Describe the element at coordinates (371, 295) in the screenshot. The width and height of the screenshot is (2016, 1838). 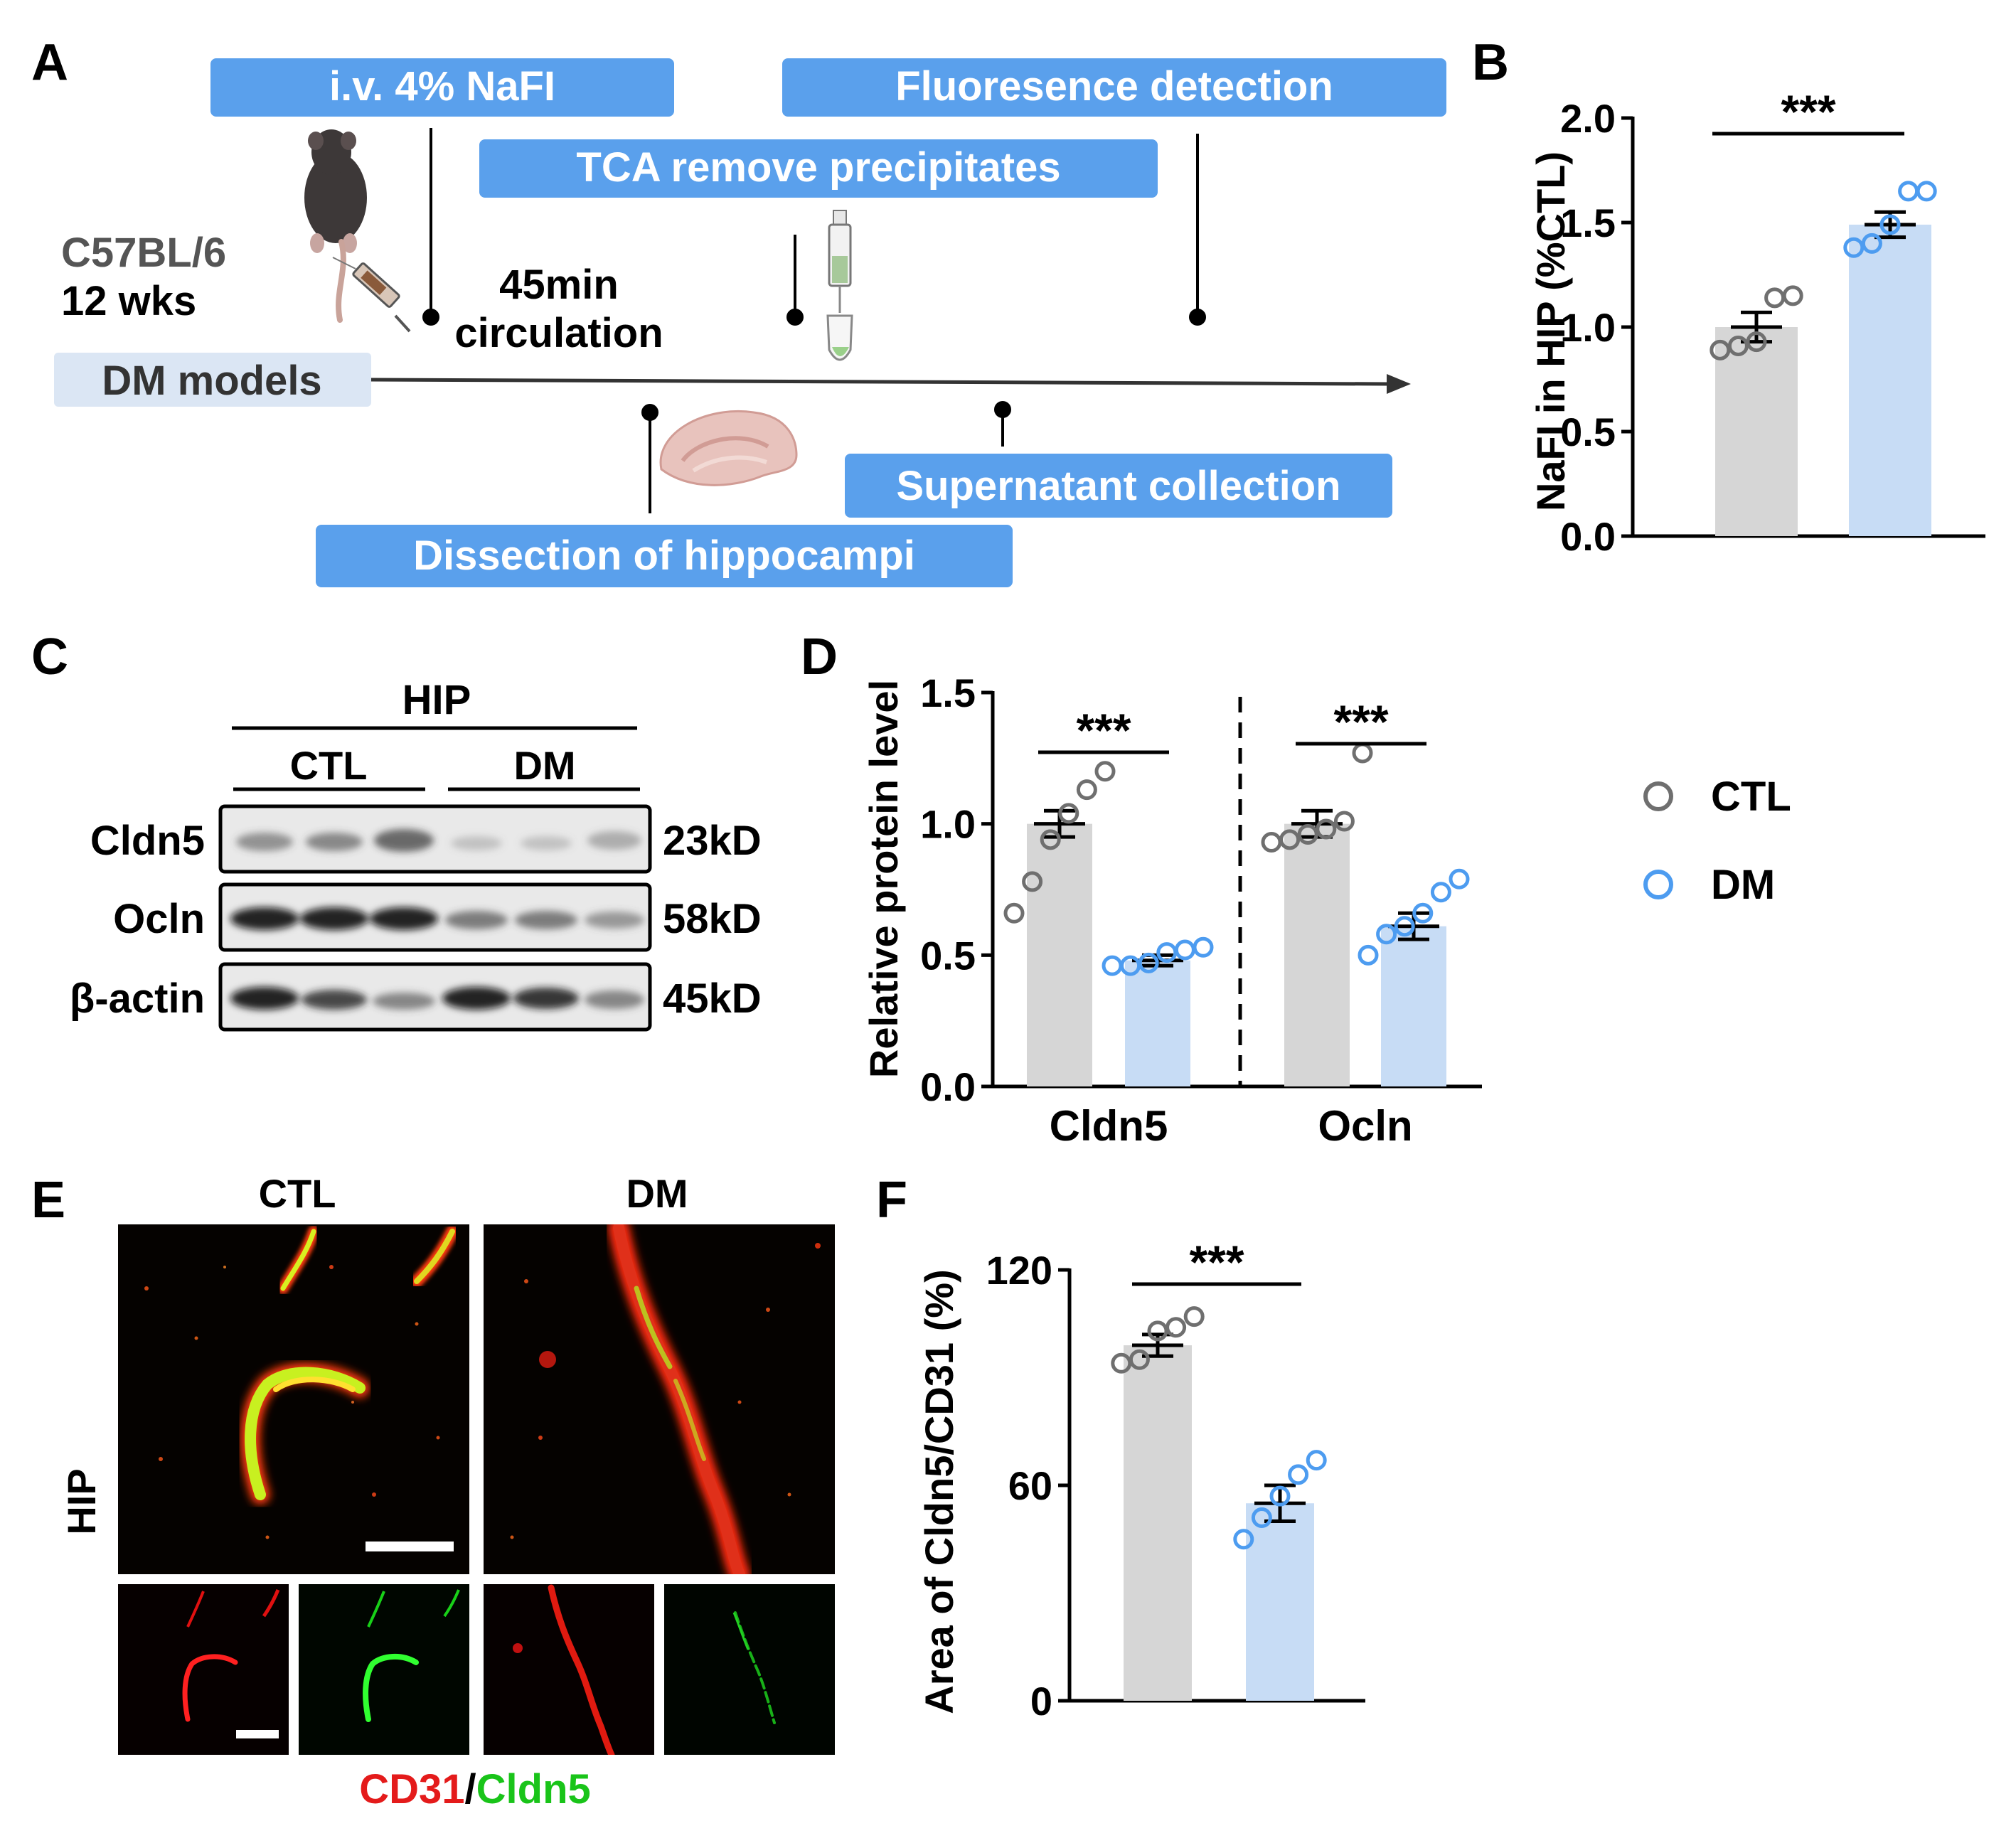
I see `syringe-icon` at that location.